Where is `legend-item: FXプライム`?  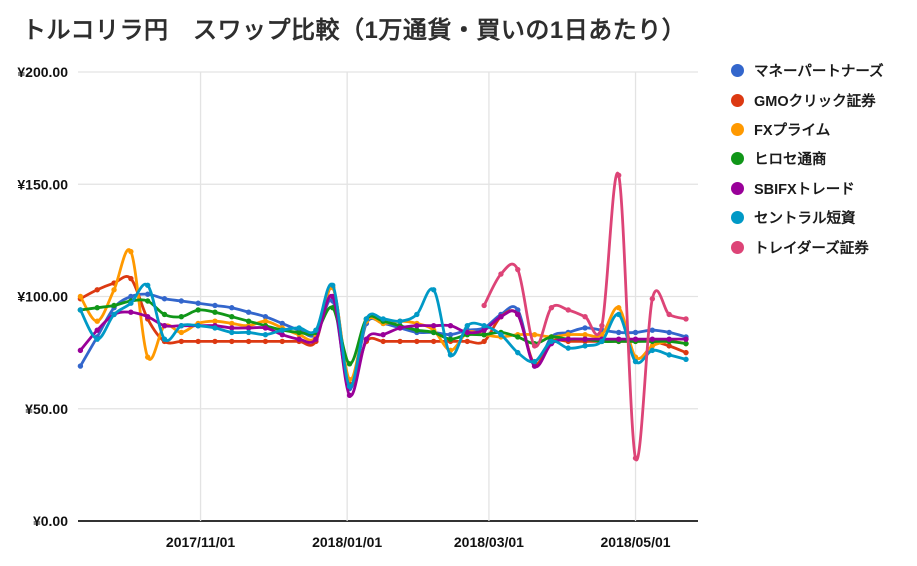
legend-item: FXプライム is located at coordinates (807, 129).